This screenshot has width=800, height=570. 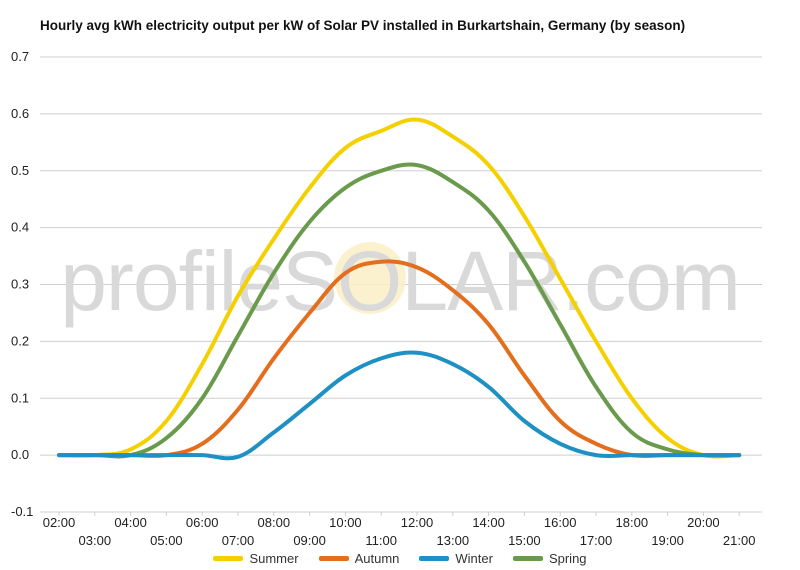 I want to click on x-tick-label: 15:00, so click(x=524, y=540).